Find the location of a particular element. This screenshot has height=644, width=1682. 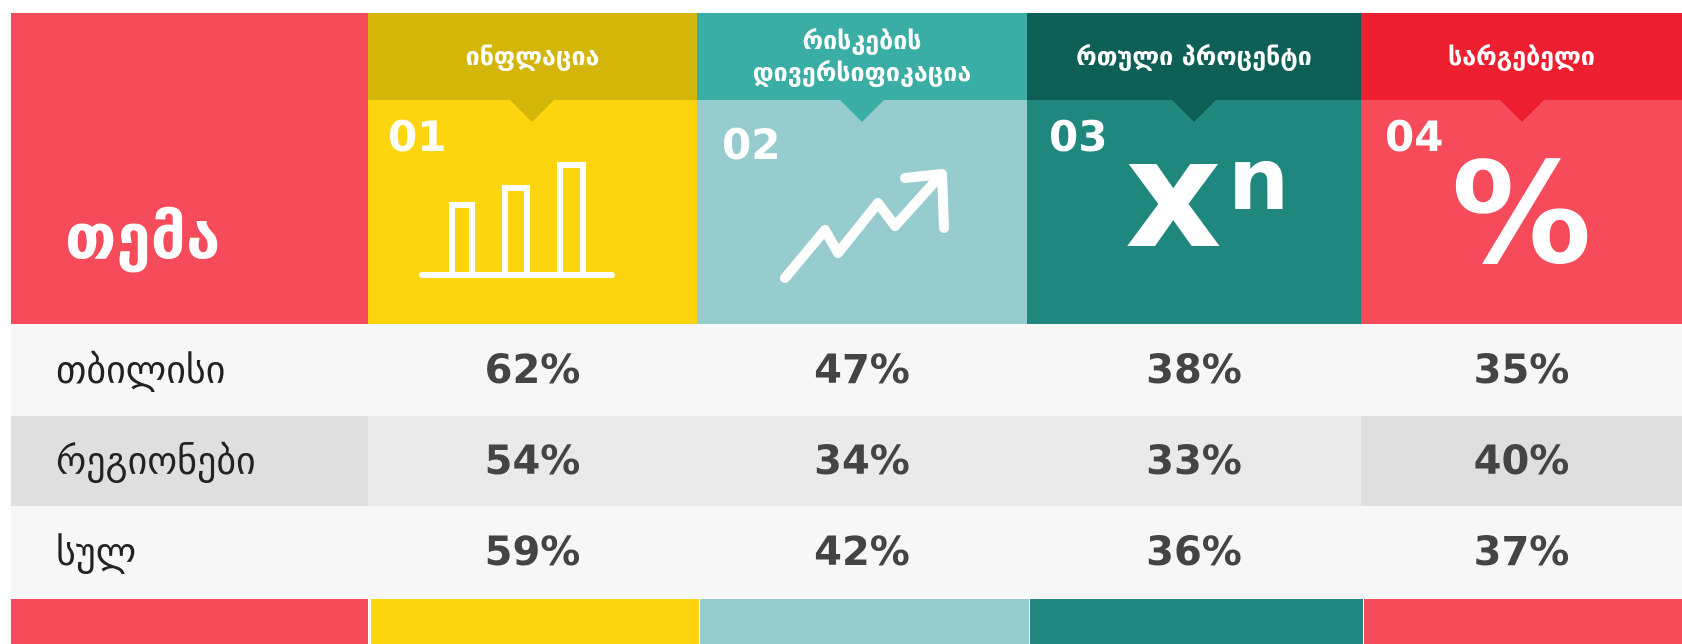

power-icon-exponent: n is located at coordinates (1259, 180).